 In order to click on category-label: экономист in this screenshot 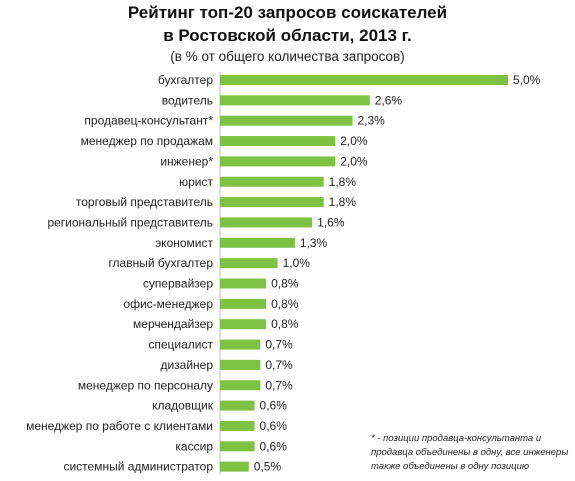, I will do `click(184, 243)`.